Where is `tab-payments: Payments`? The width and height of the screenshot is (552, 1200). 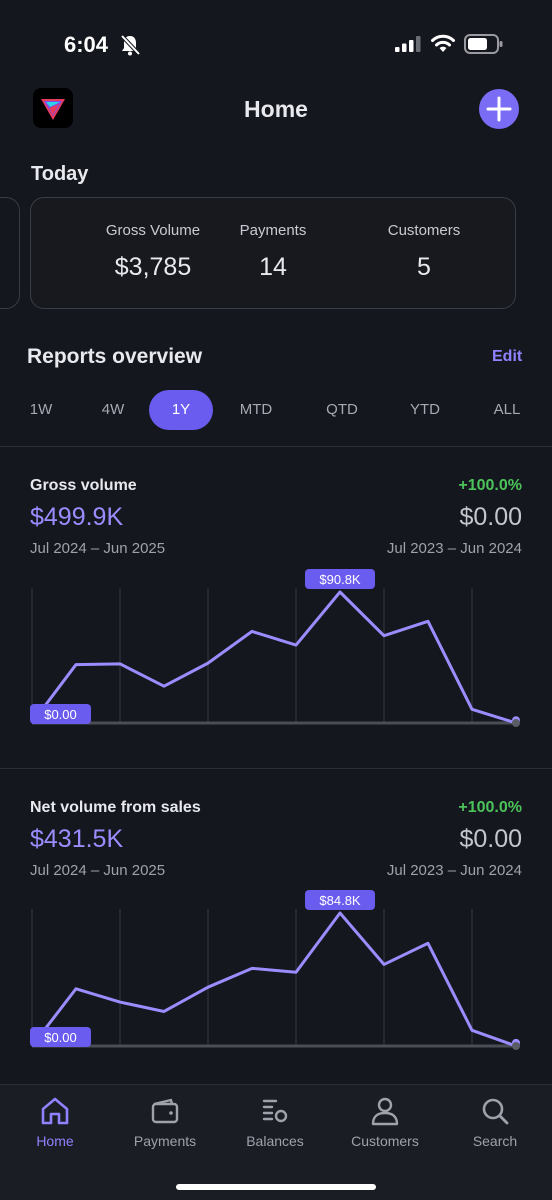 tab-payments: Payments is located at coordinates (165, 1122).